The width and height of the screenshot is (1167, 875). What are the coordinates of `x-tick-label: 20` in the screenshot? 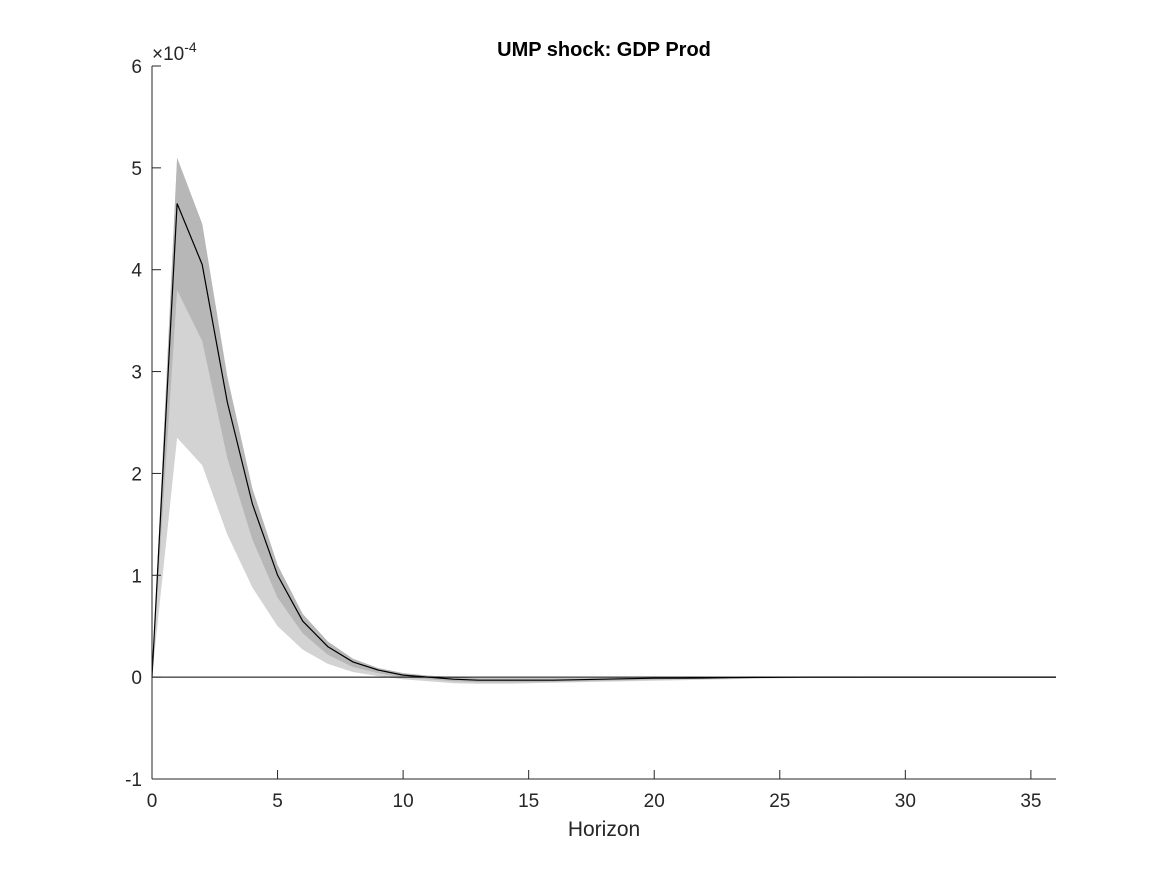 It's located at (654, 801).